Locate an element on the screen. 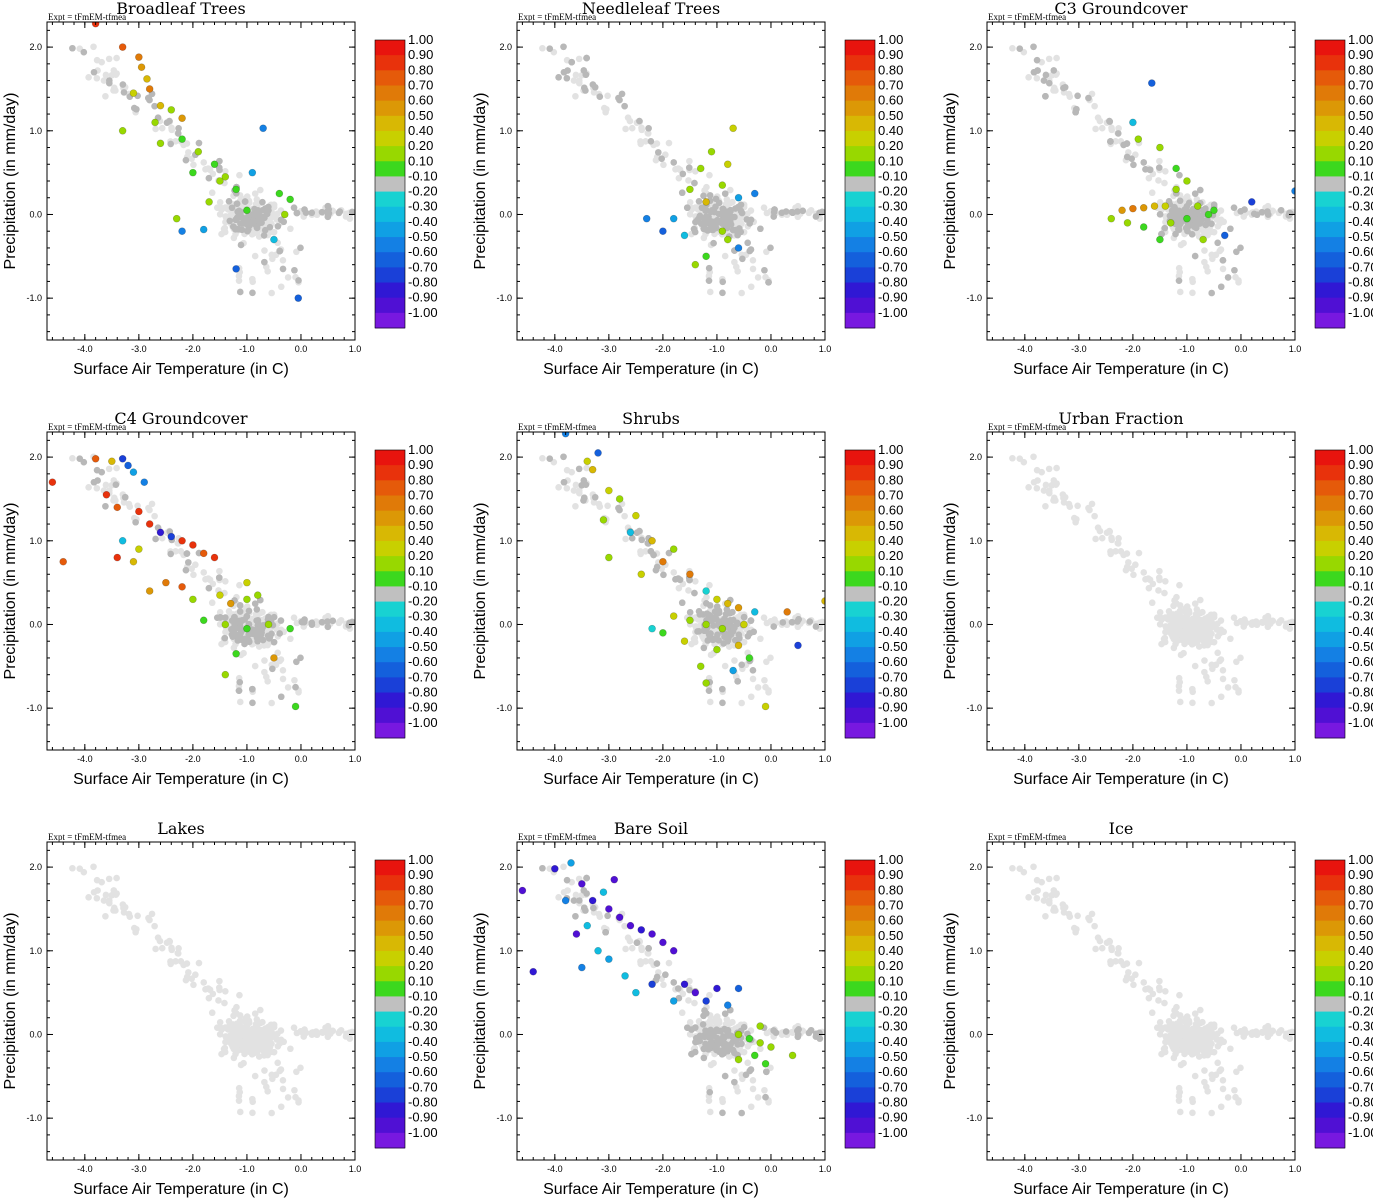 The image size is (1373, 1200). y-axis-label: Precipitation (in mm/day) is located at coordinates (10, 181).